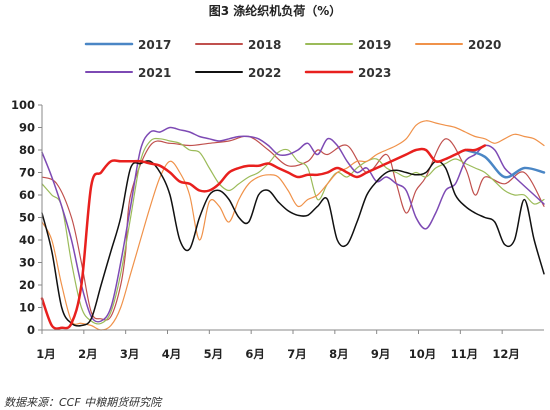 This screenshot has width=550, height=410. What do you see at coordinates (27, 173) in the screenshot?
I see `y-tick-label: 70` at bounding box center [27, 173].